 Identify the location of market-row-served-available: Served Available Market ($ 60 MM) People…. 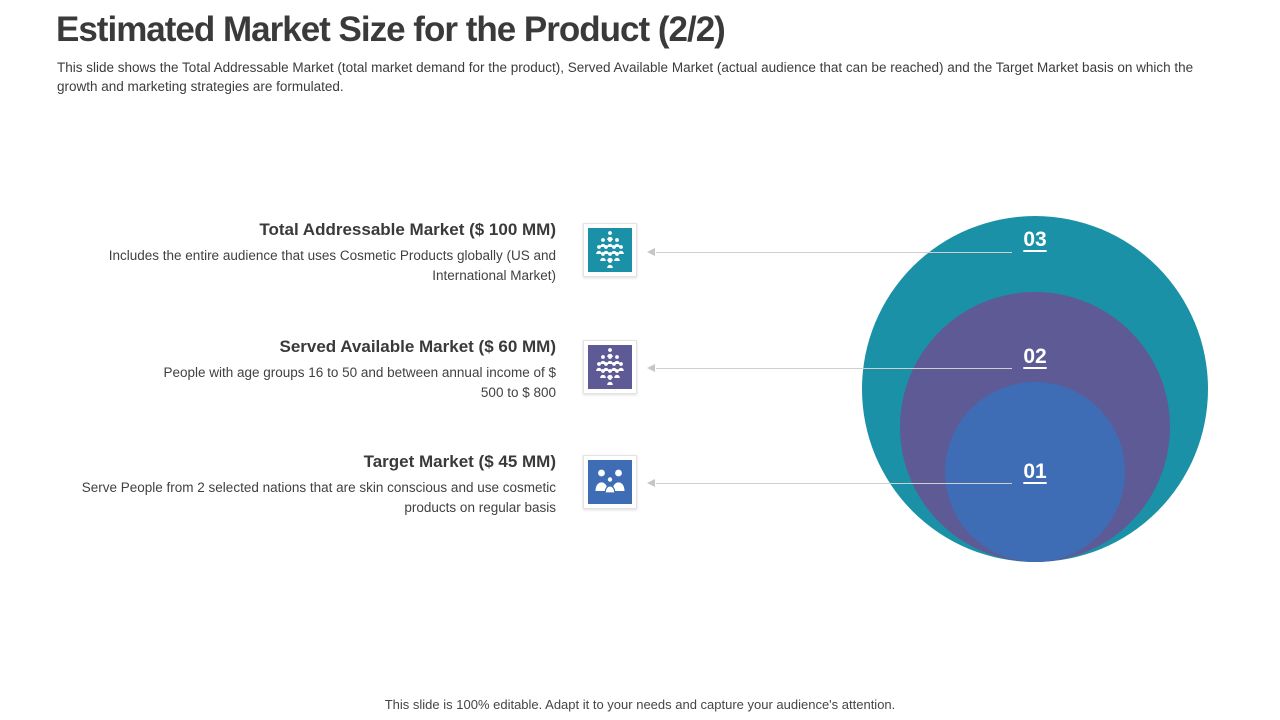
(341, 369).